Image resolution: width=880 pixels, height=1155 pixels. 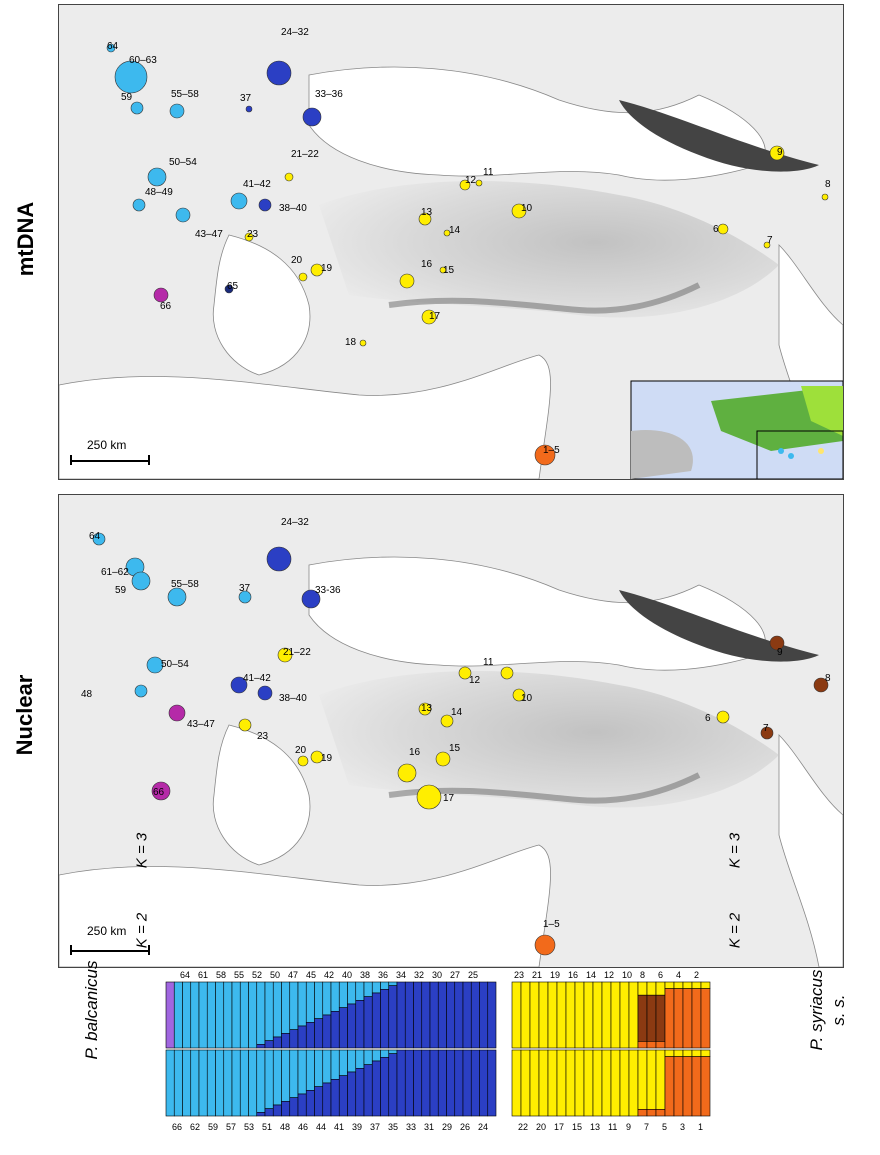 What do you see at coordinates (519, 975) in the screenshot?
I see `top-sample-label: 23` at bounding box center [519, 975].